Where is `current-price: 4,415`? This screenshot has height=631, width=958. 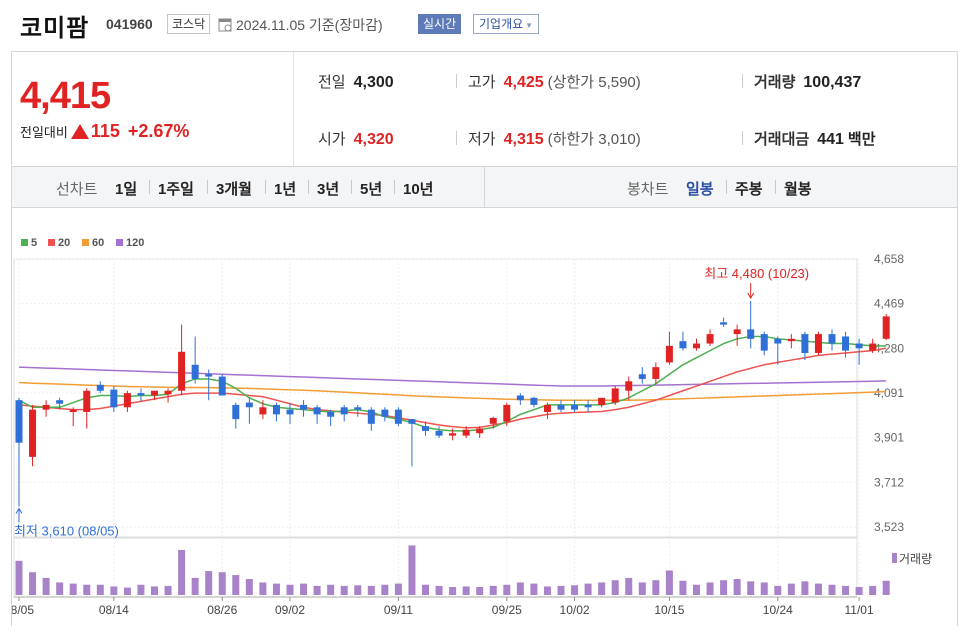
current-price: 4,415 is located at coordinates (65, 96).